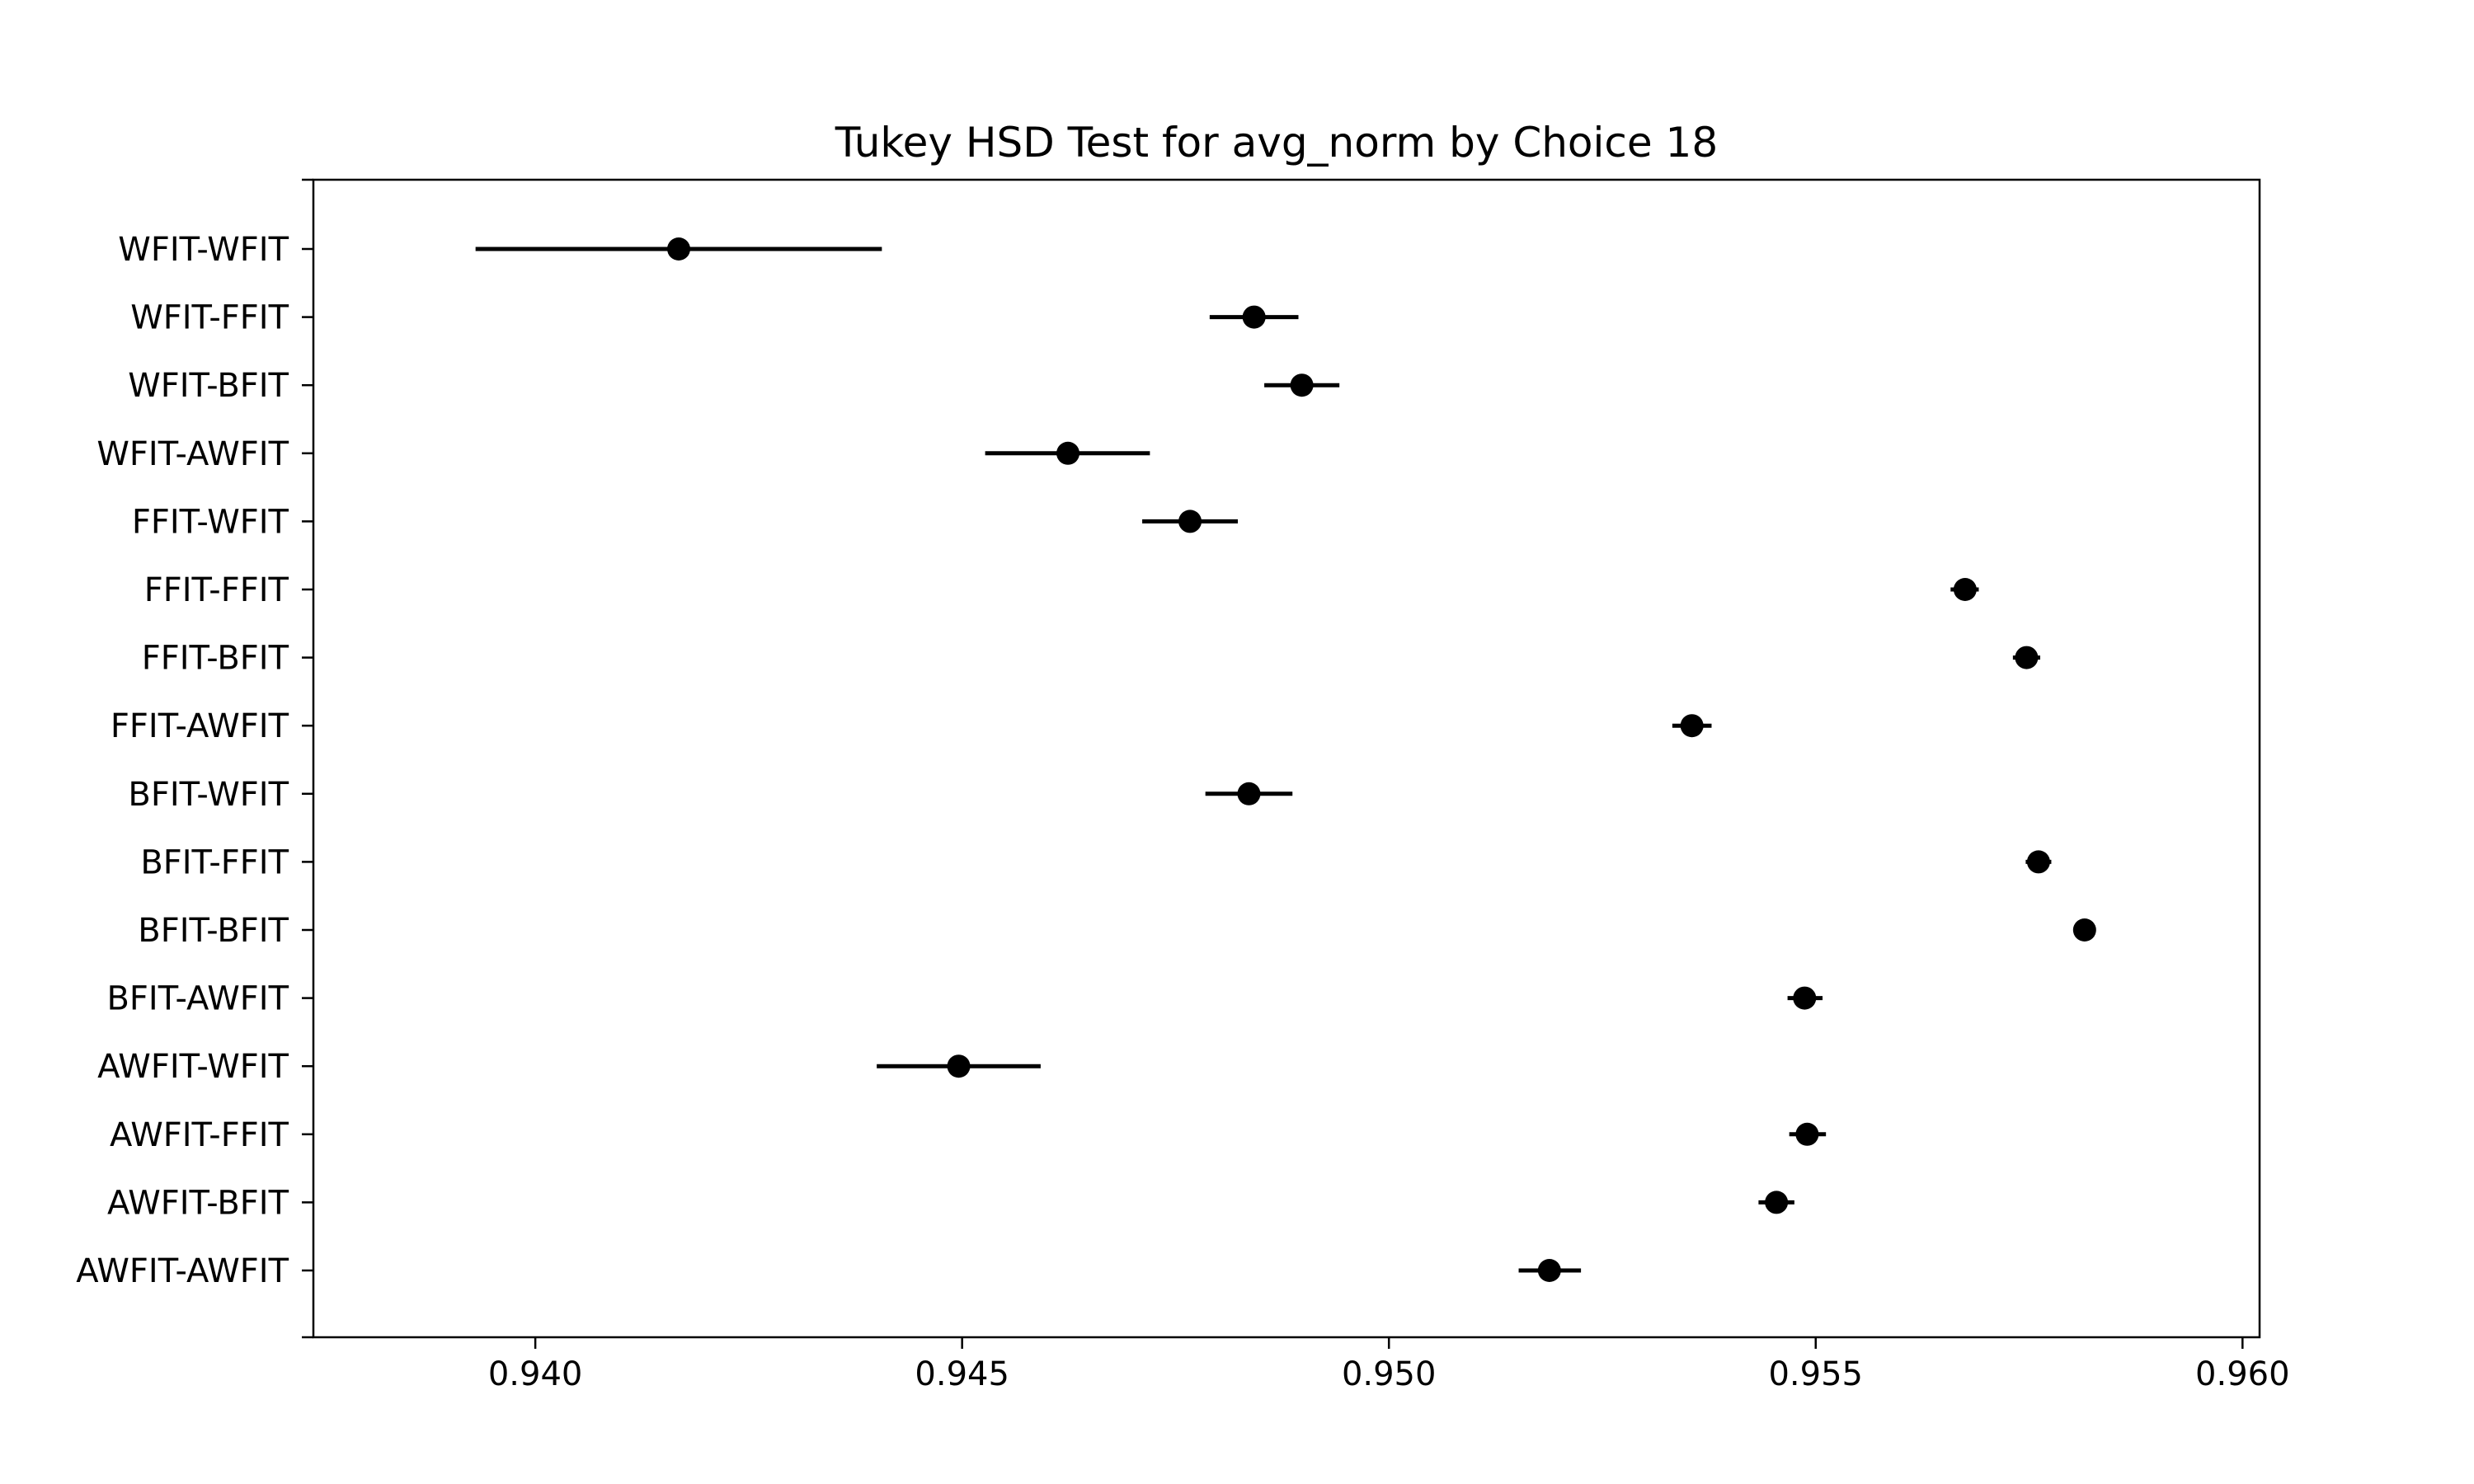  What do you see at coordinates (182, 1271) in the screenshot?
I see `y-tick-label: AWFIT-AWFIT` at bounding box center [182, 1271].